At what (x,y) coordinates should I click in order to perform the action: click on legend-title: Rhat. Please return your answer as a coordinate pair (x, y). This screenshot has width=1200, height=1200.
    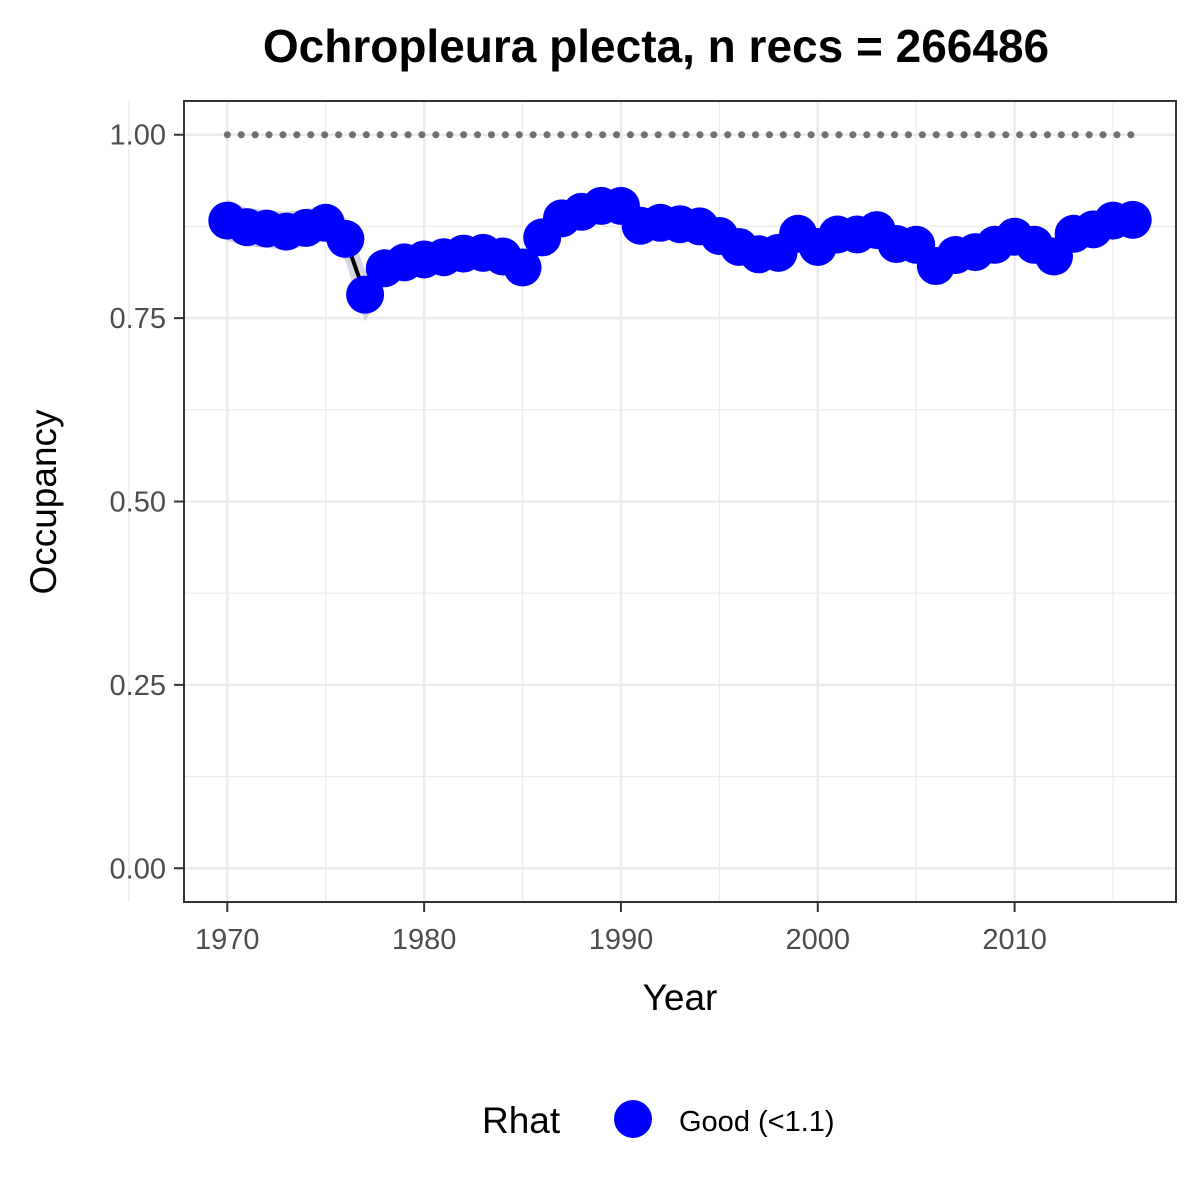
    Looking at the image, I should click on (521, 1120).